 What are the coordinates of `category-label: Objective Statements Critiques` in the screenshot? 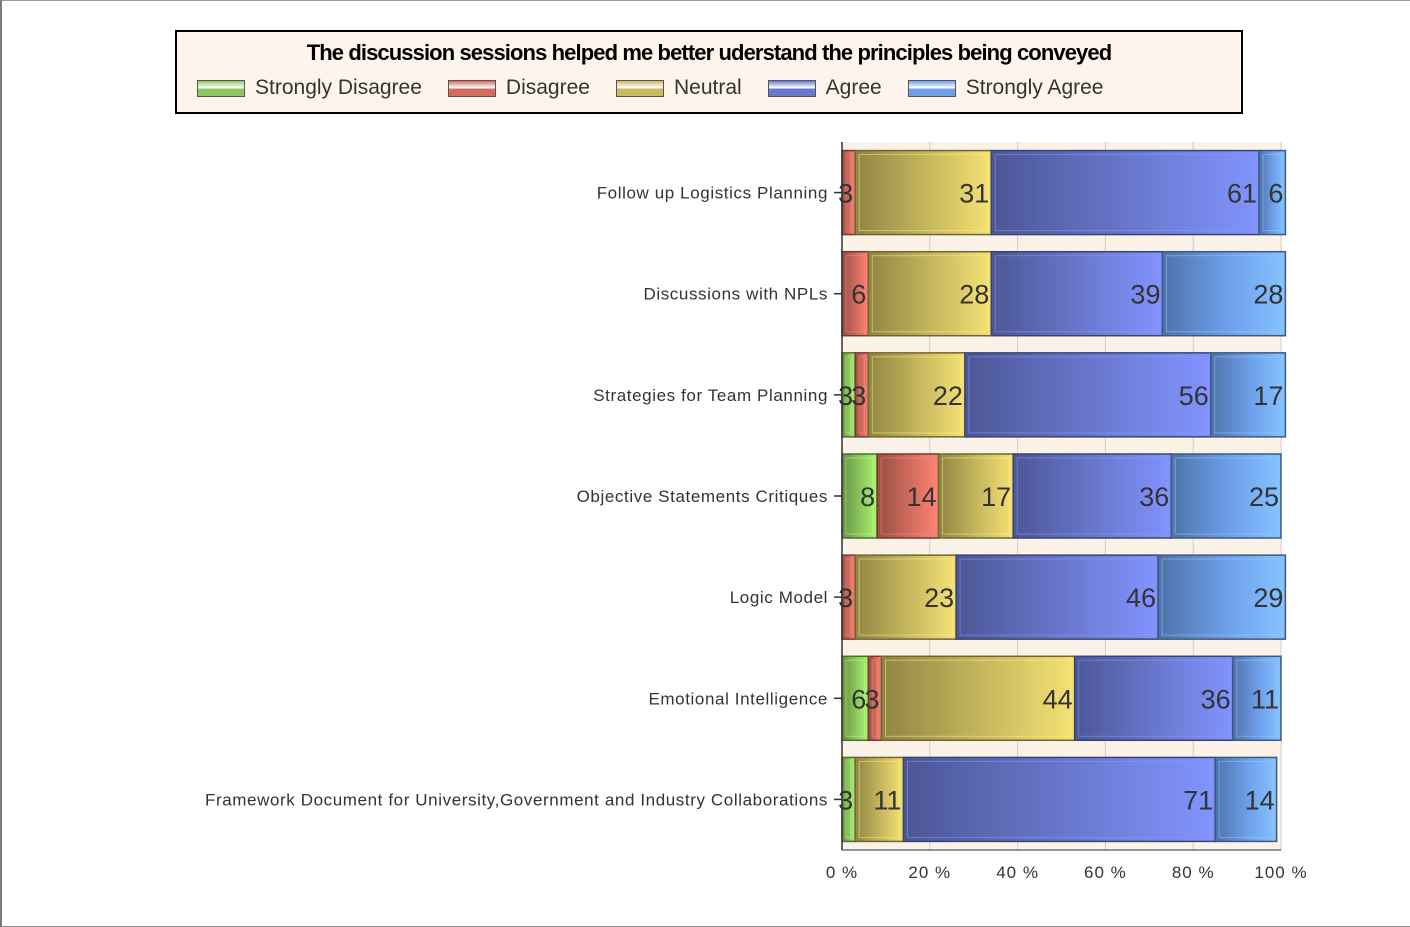 It's located at (702, 496).